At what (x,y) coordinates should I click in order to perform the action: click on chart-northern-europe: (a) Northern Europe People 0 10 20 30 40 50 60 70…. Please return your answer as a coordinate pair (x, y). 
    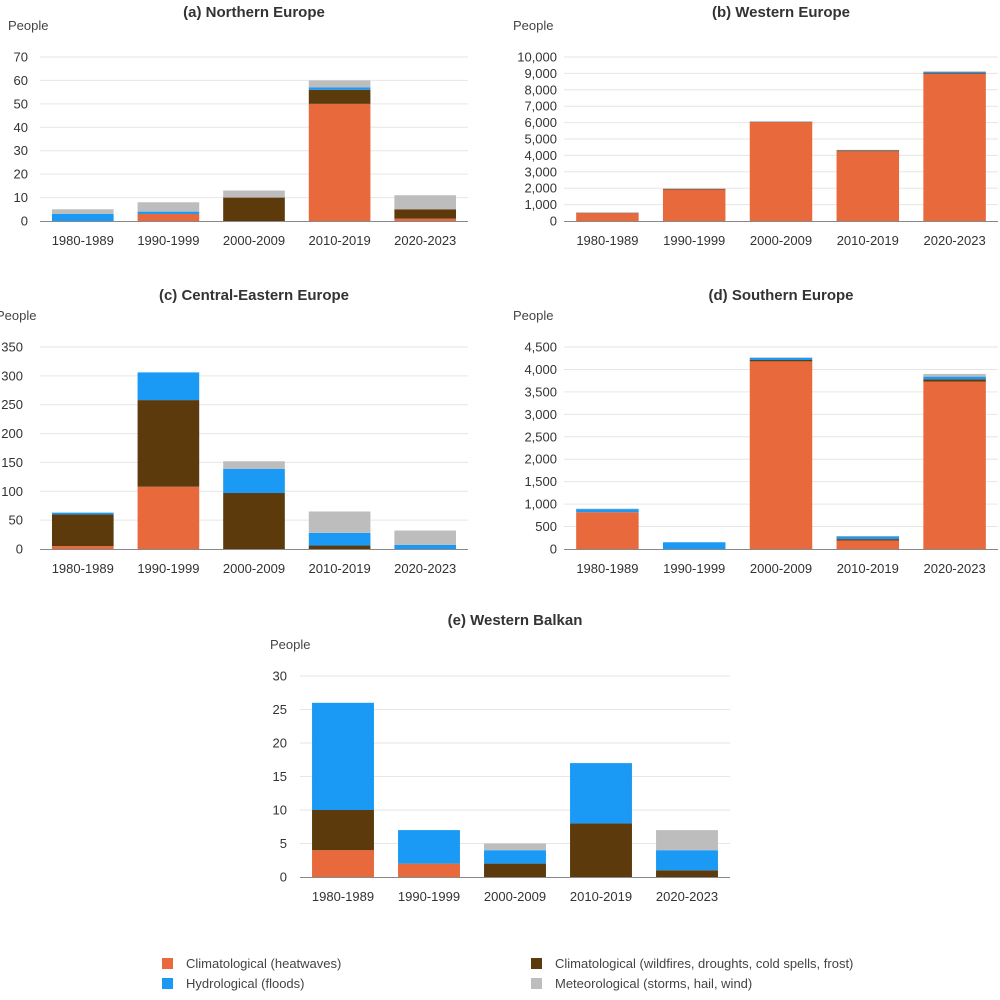
    Looking at the image, I should click on (238, 126).